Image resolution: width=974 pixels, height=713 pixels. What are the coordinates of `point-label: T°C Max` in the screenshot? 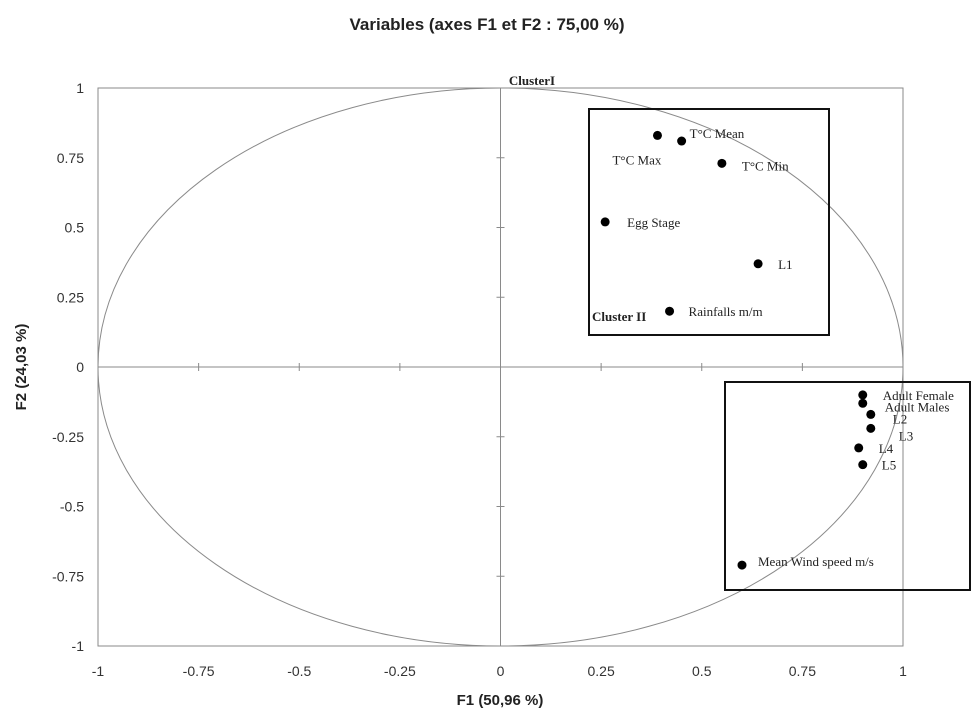 It's located at (636, 159).